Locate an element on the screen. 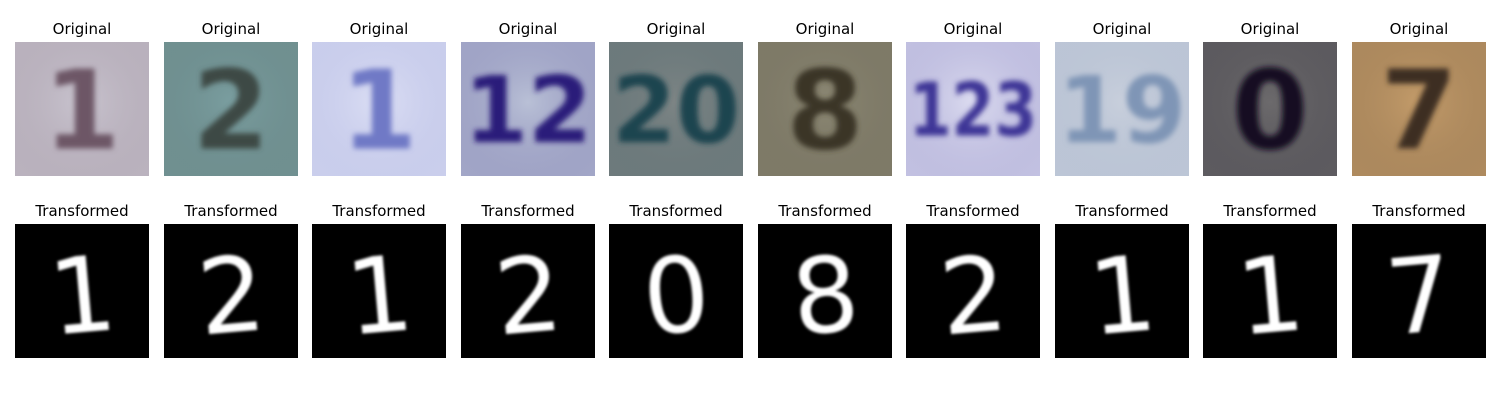 The height and width of the screenshot is (400, 1500). transformed-digit: 8 is located at coordinates (825, 295).